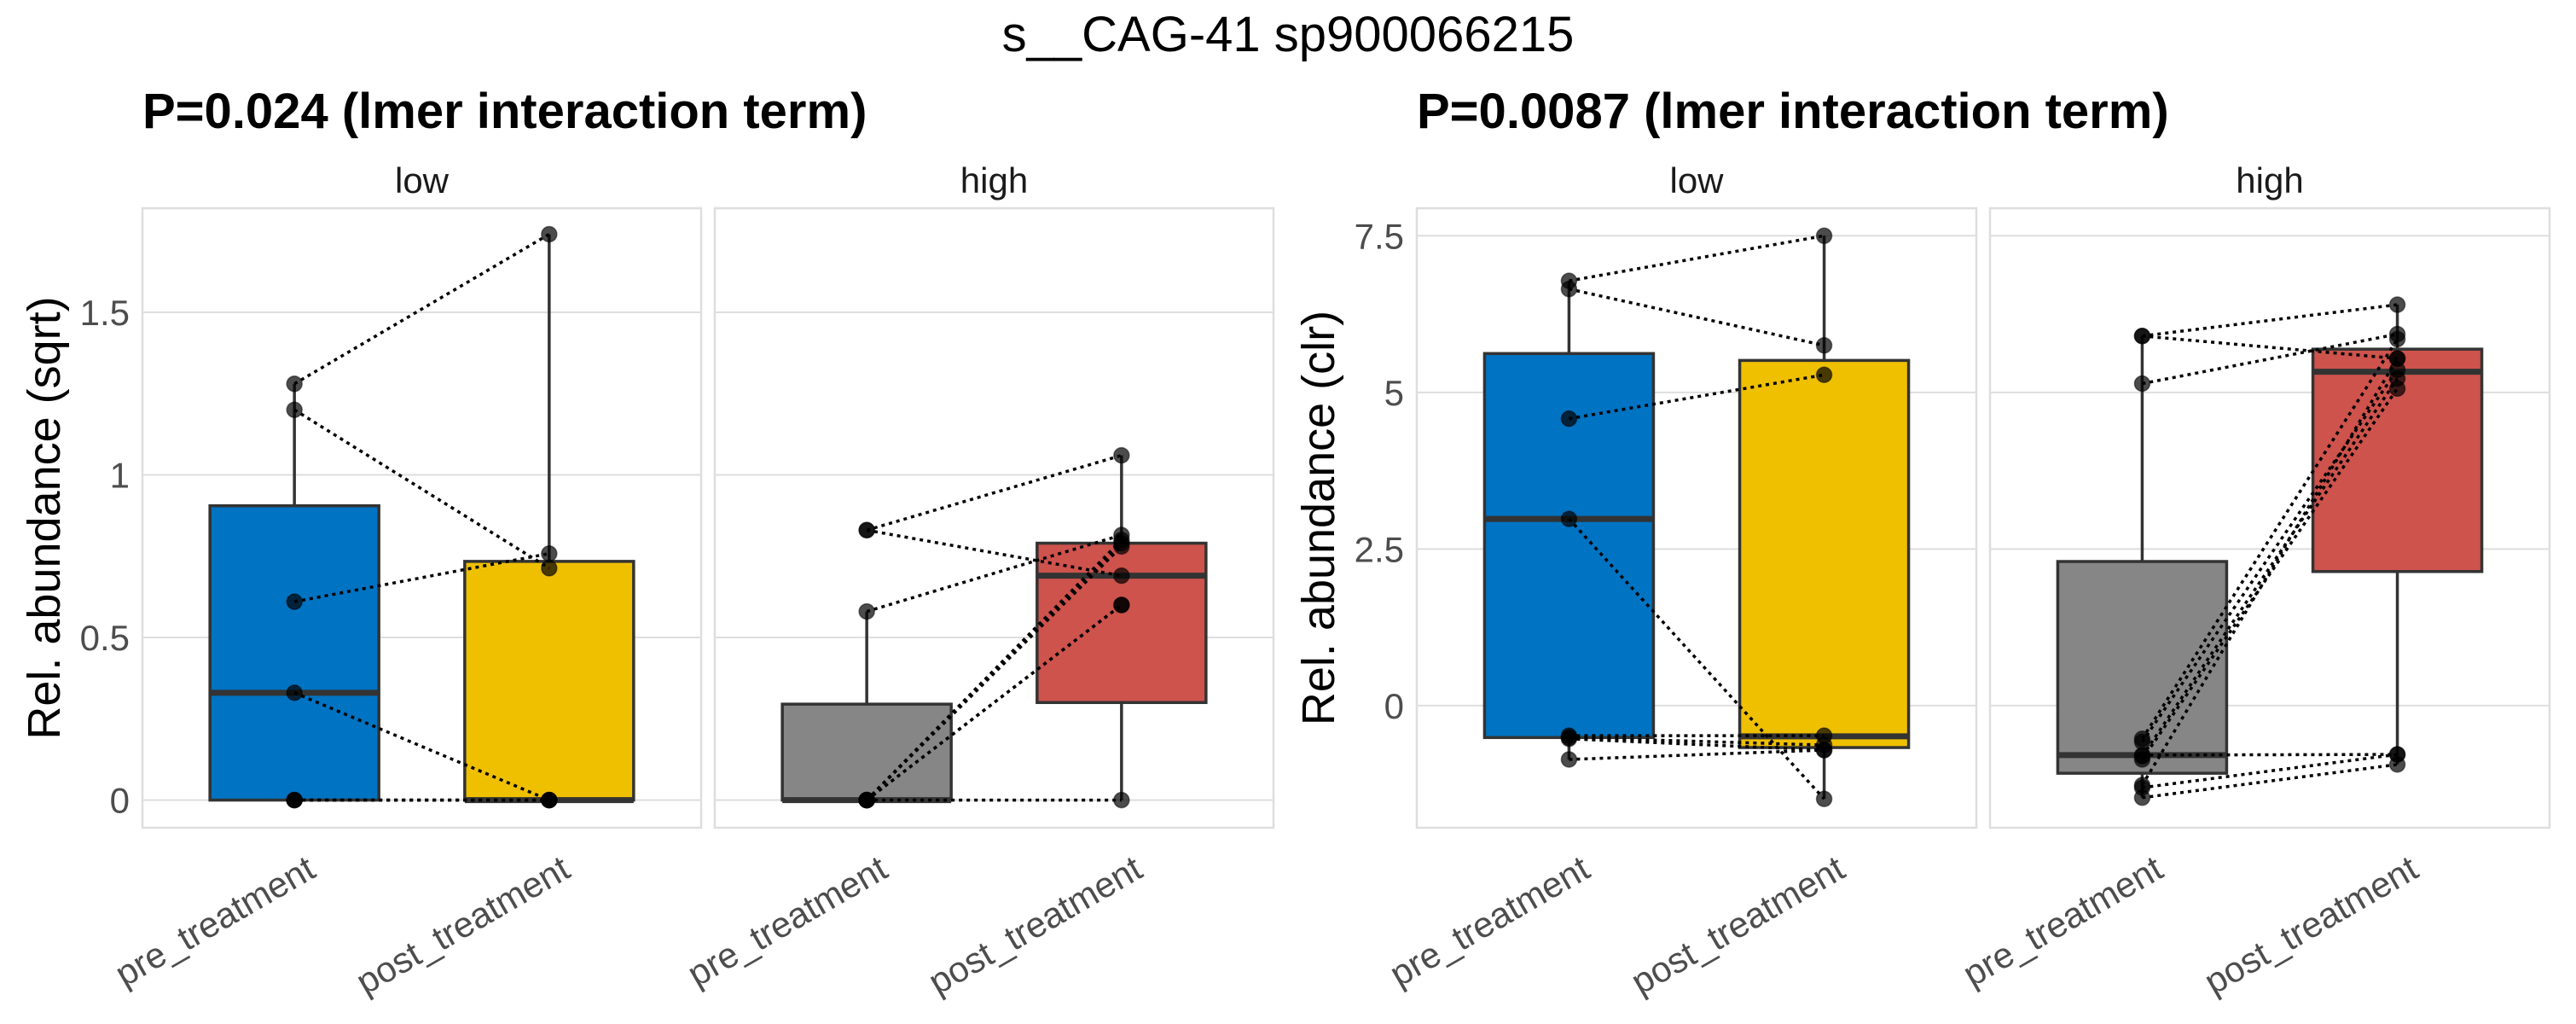 This screenshot has height=1024, width=2576. Describe the element at coordinates (1793, 112) in the screenshot. I see `plot-title: P=0.0087 (lmer interaction term)` at that location.